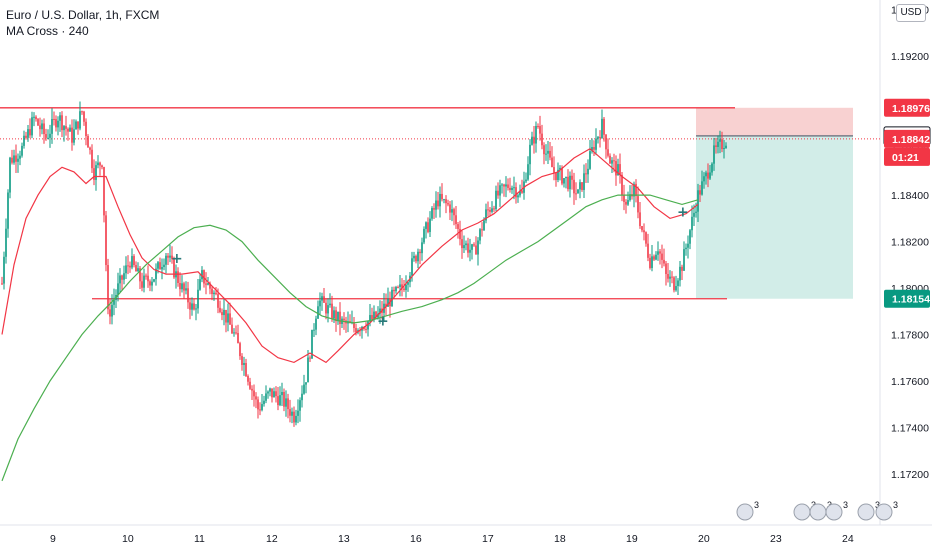 The height and width of the screenshot is (555, 932). I want to click on time-axis-tick: 18, so click(560, 539).